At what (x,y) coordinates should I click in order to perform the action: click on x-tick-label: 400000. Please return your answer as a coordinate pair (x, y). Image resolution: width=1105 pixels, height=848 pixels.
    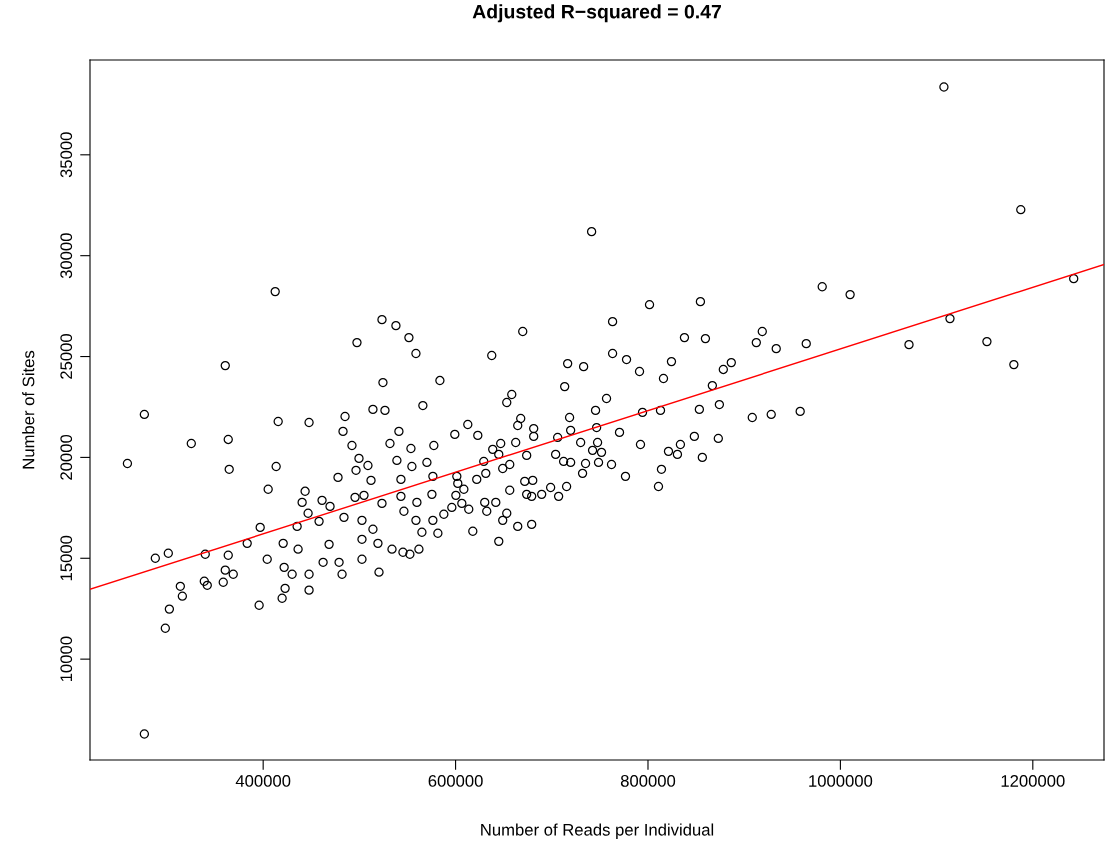
    Looking at the image, I should click on (263, 781).